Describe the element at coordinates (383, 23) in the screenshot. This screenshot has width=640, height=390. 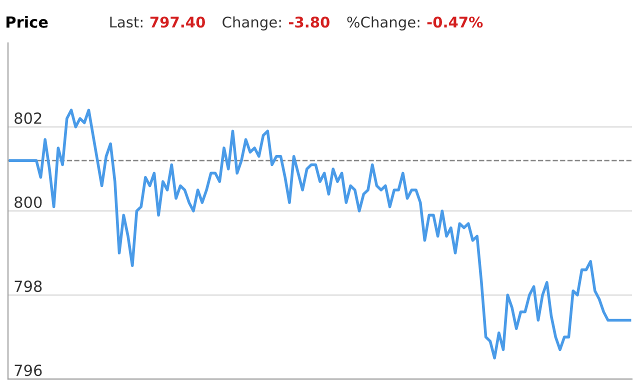
I see `text: %Change:` at that location.